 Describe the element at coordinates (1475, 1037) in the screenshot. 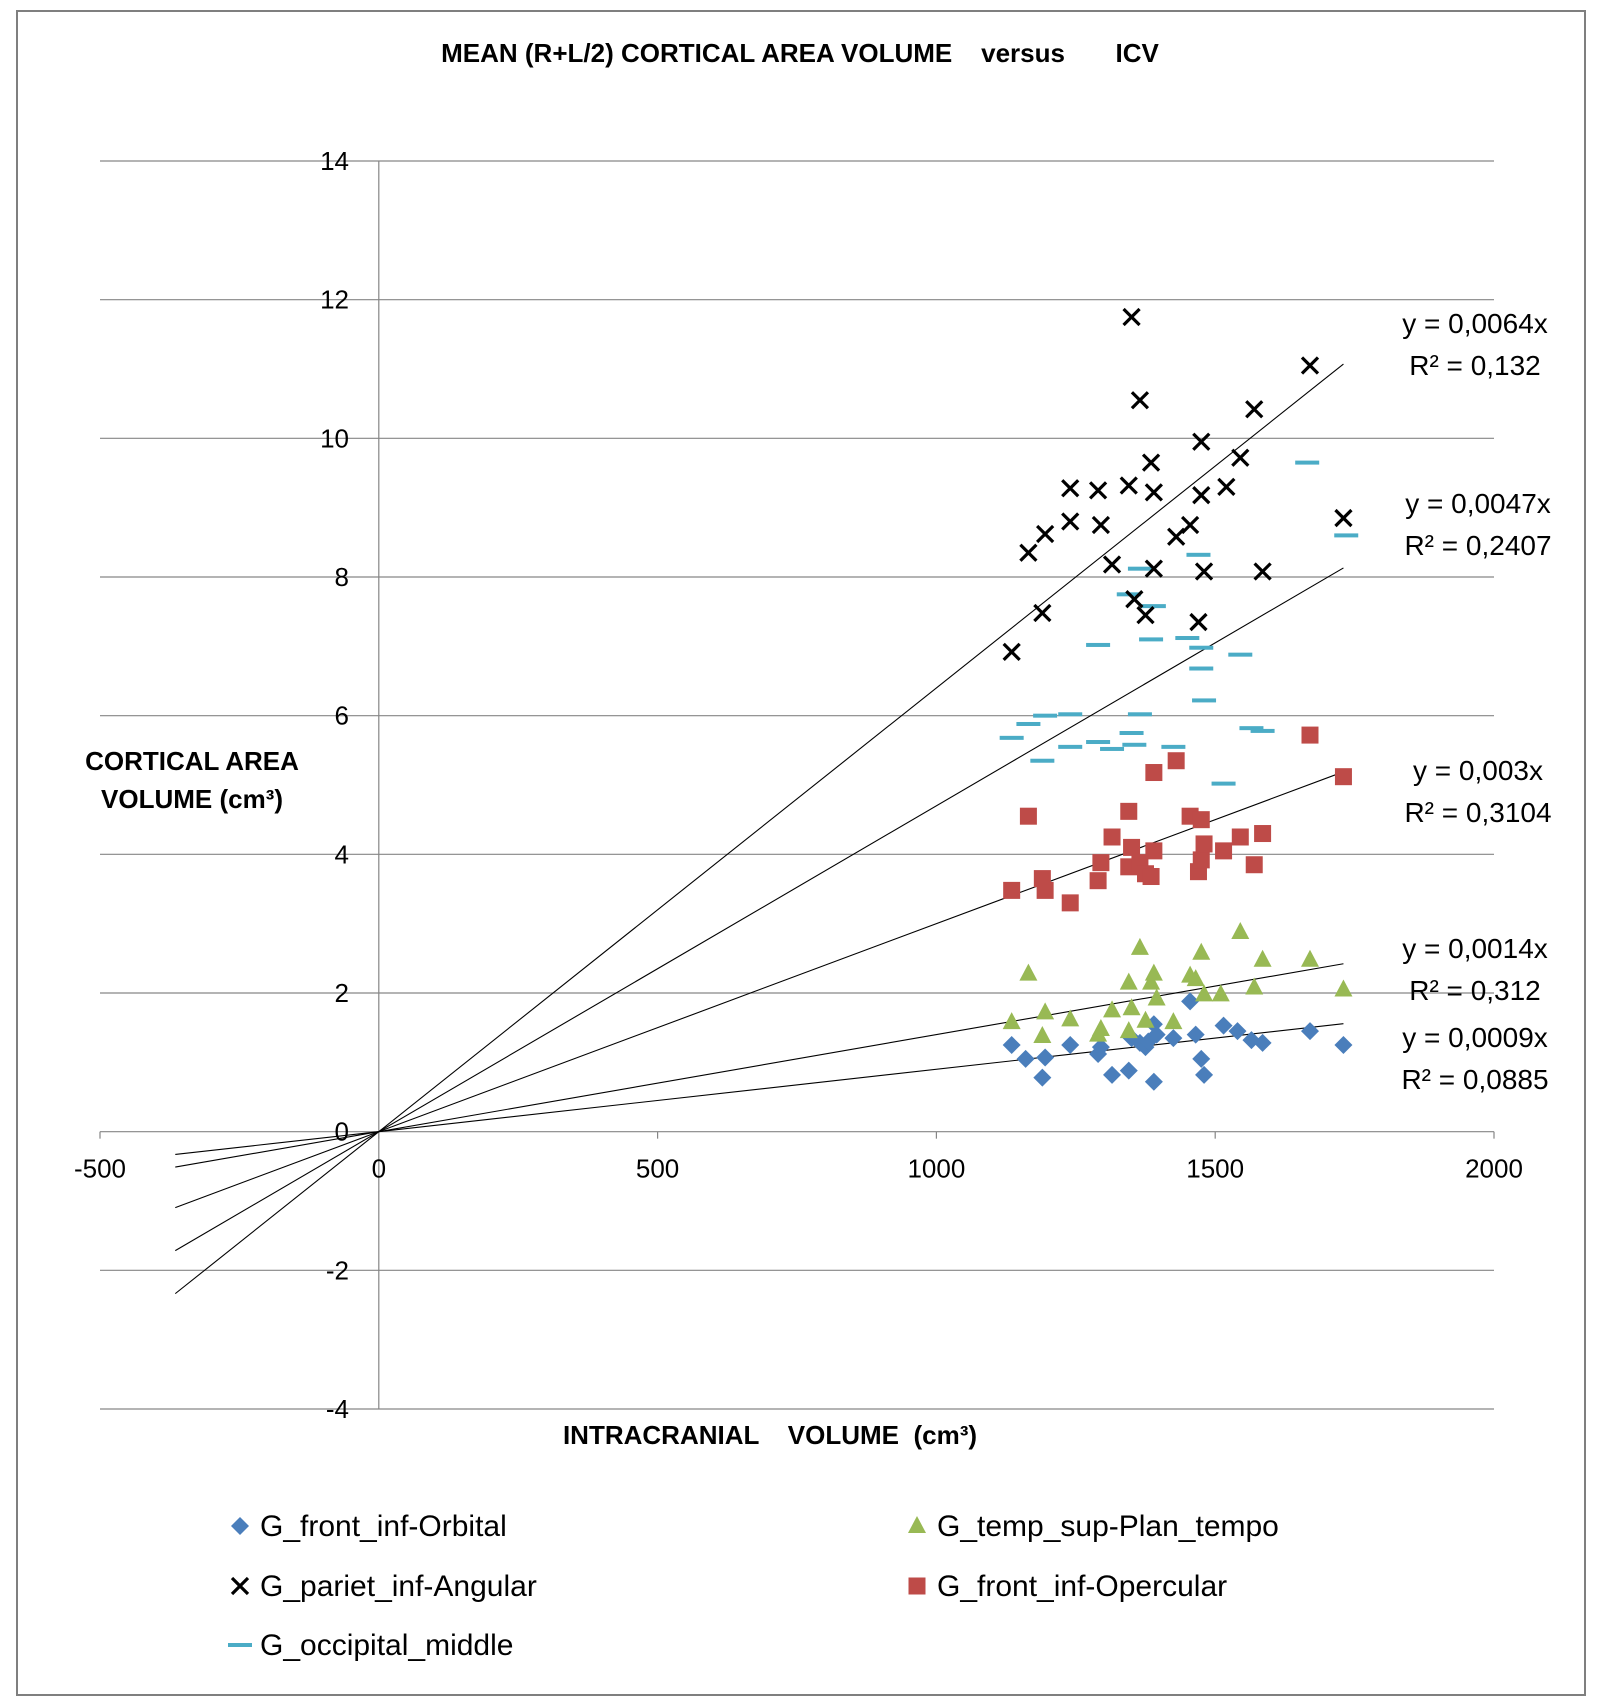

I see `trendline-equation: y = 0,0009x` at that location.